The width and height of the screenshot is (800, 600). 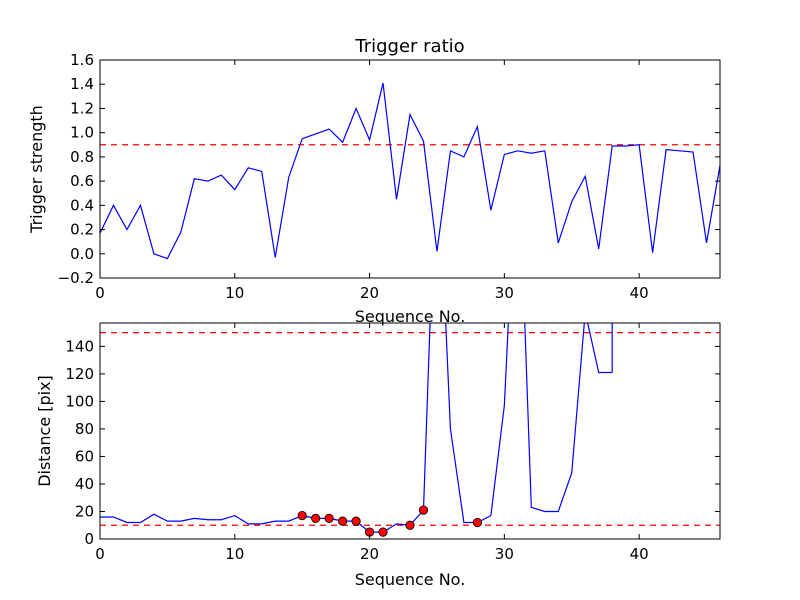 I want to click on top-x-tick-label: 10, so click(x=234, y=293).